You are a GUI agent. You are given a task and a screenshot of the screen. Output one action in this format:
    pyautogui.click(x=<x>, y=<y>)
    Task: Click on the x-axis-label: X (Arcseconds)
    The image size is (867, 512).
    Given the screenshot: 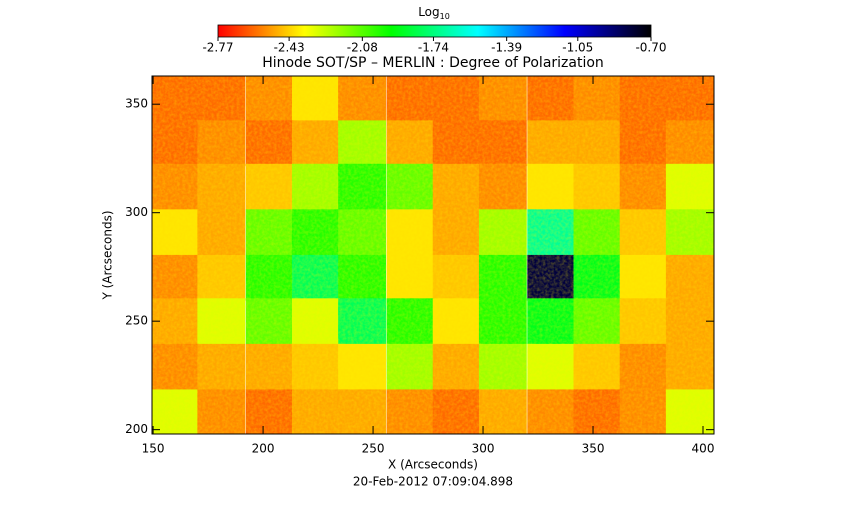 What is the action you would take?
    pyautogui.click(x=433, y=465)
    